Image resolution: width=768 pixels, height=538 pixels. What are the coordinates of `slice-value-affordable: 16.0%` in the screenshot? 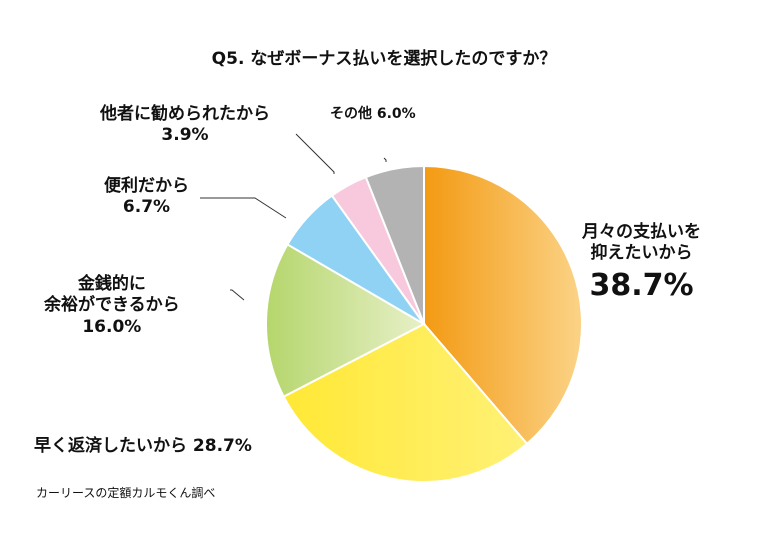 It's located at (112, 326).